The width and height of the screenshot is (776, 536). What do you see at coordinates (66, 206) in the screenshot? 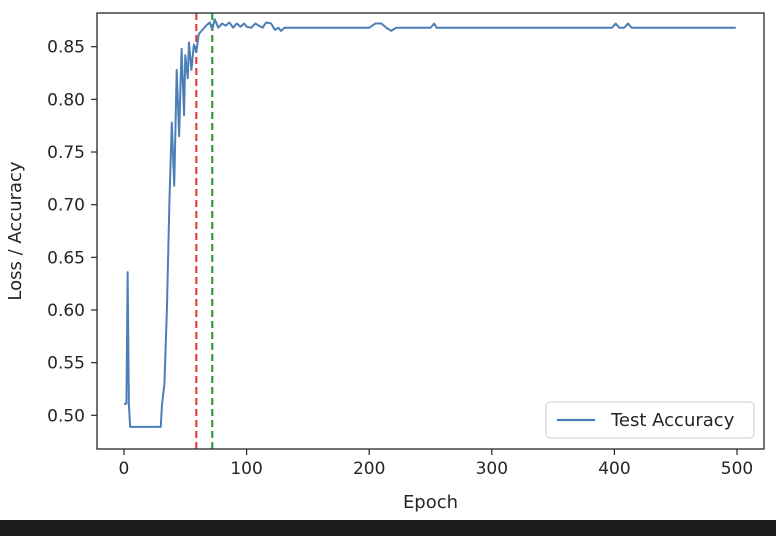
I see `y-tick-label: 0.70` at bounding box center [66, 206].